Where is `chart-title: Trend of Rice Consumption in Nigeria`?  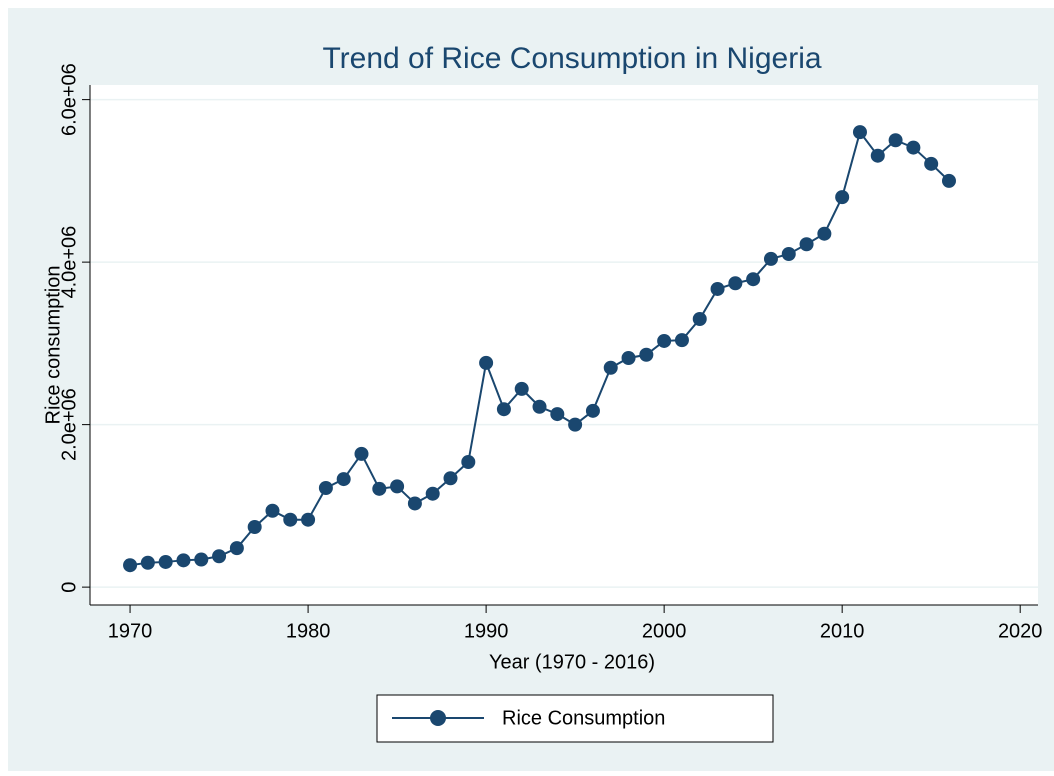
chart-title: Trend of Rice Consumption in Nigeria is located at coordinates (571, 58).